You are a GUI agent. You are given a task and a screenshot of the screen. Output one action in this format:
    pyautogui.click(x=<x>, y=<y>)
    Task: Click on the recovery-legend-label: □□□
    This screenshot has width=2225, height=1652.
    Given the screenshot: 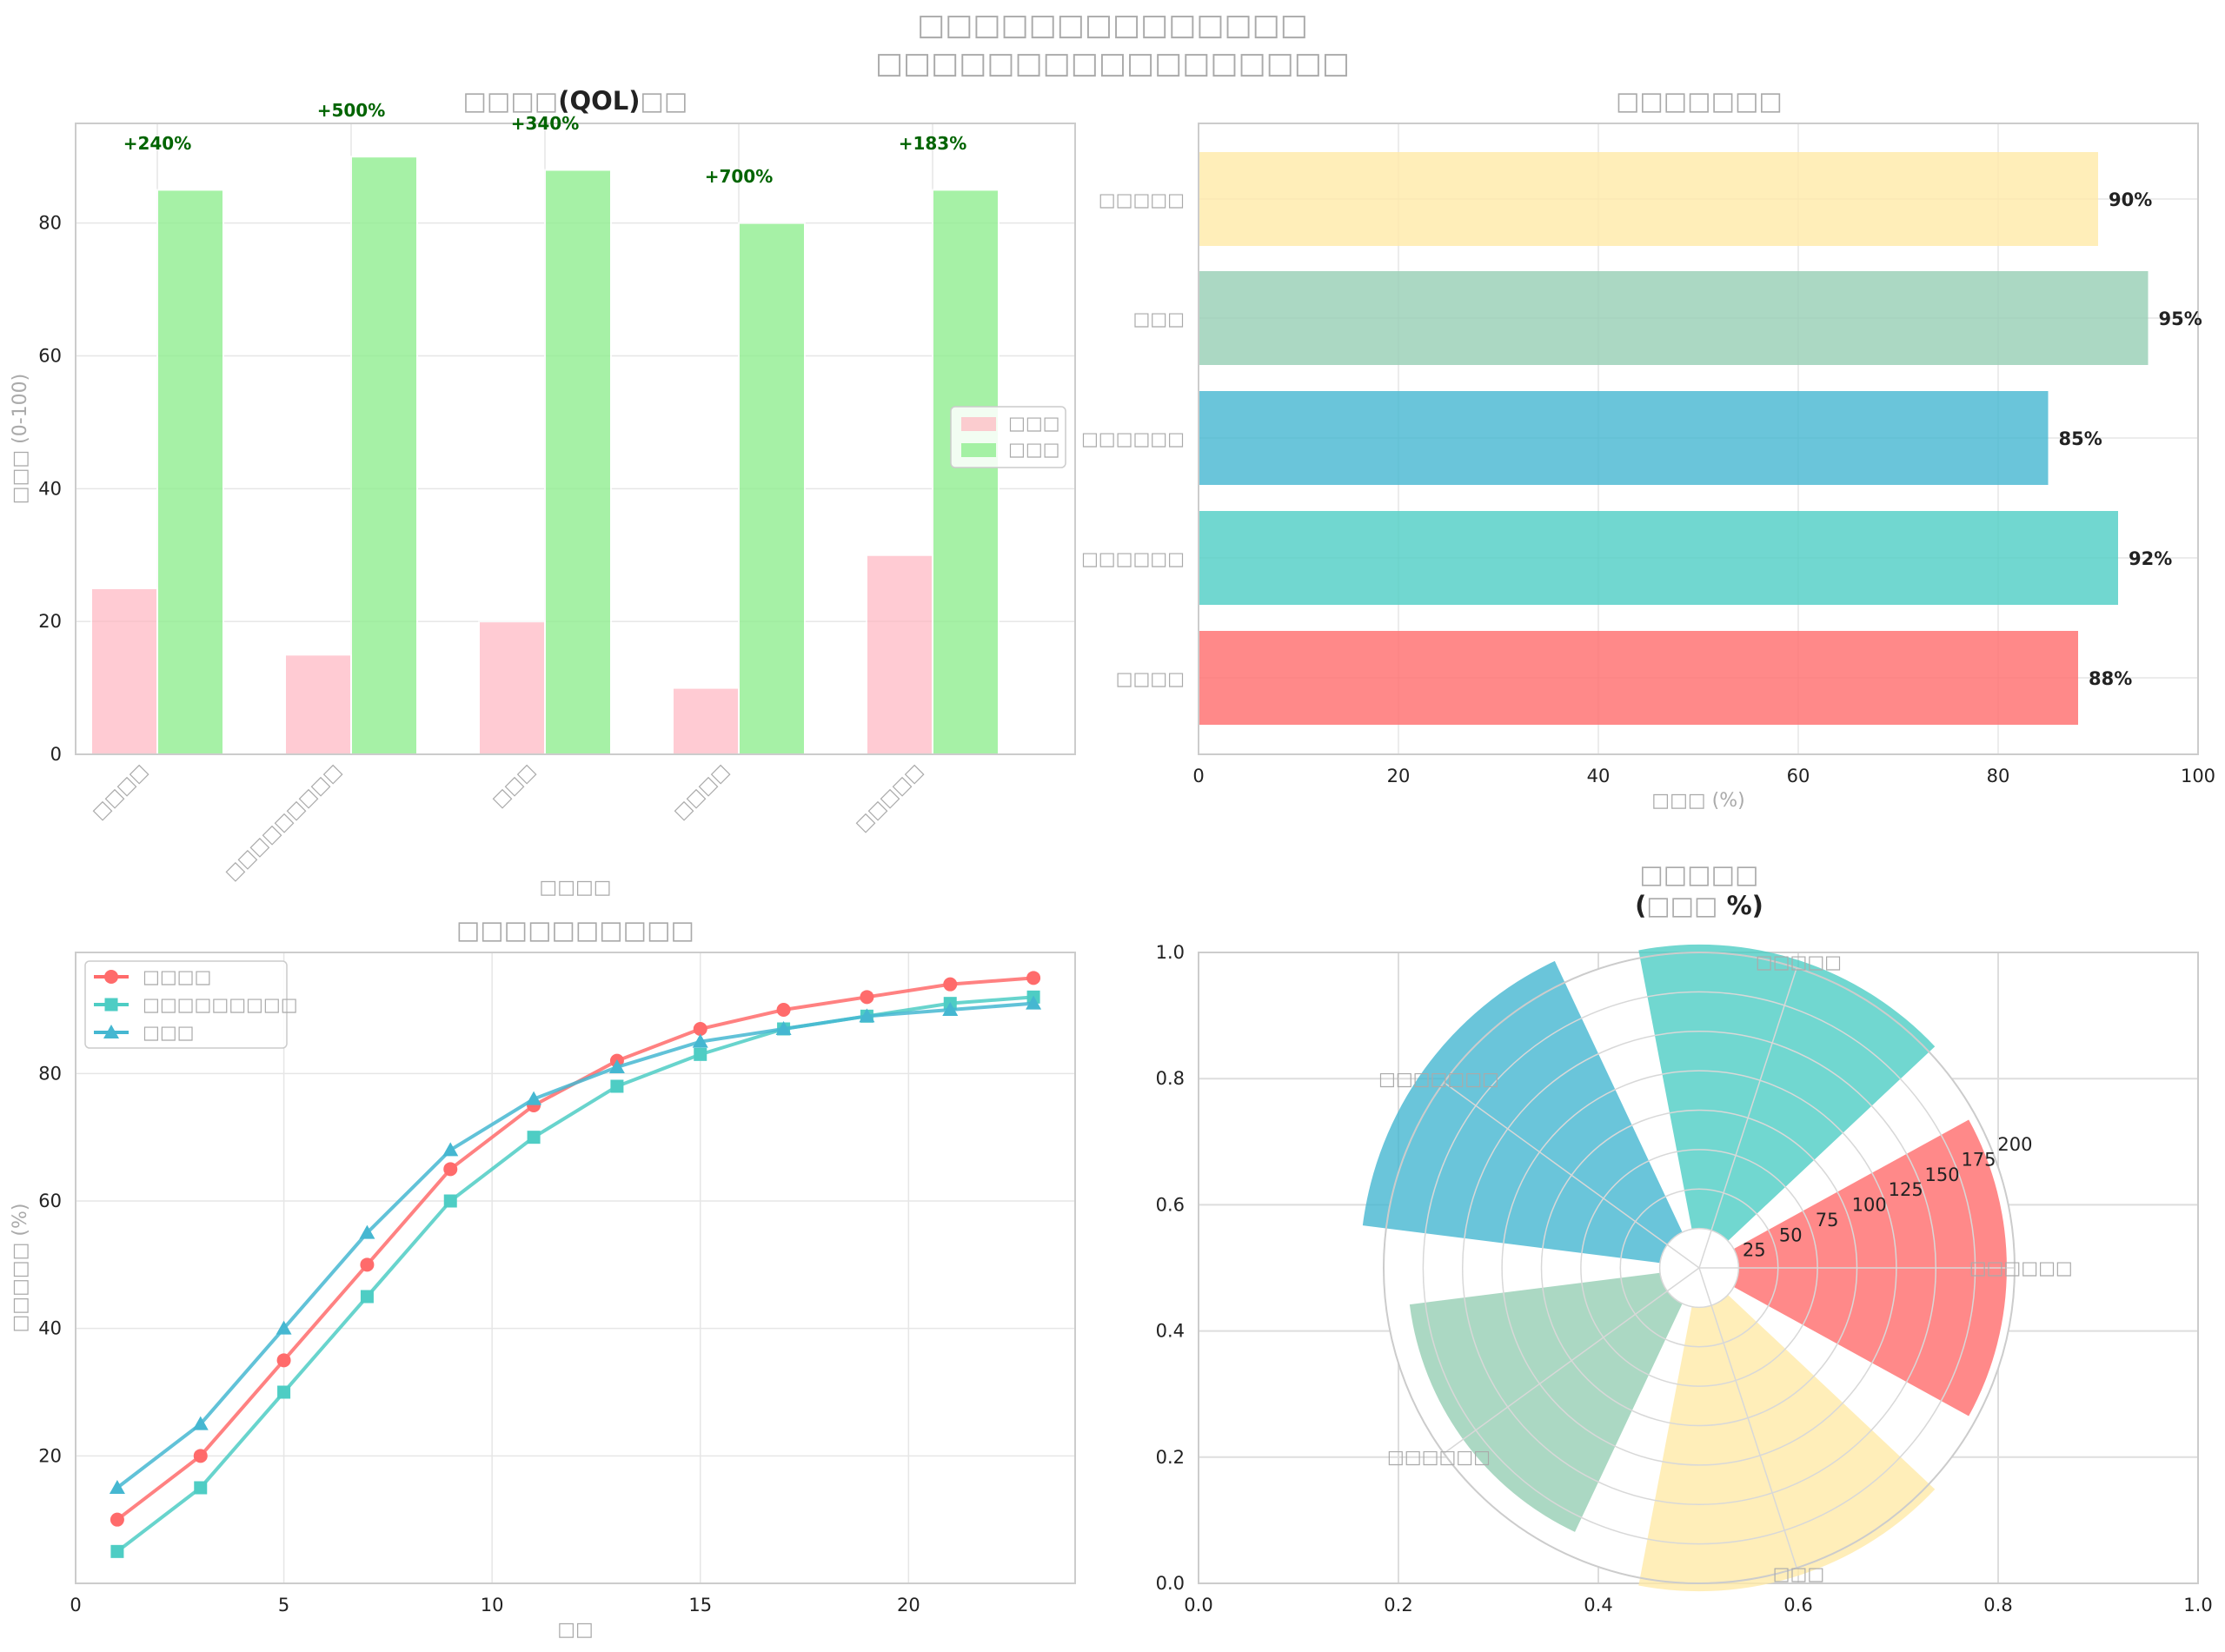 What is the action you would take?
    pyautogui.click(x=169, y=1032)
    